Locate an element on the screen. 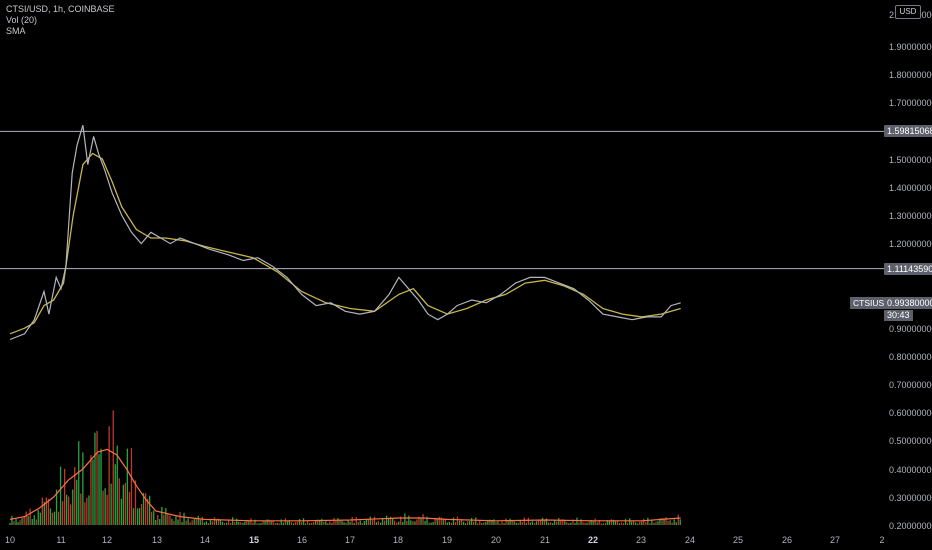  time-axis-label: 21 is located at coordinates (545, 540).